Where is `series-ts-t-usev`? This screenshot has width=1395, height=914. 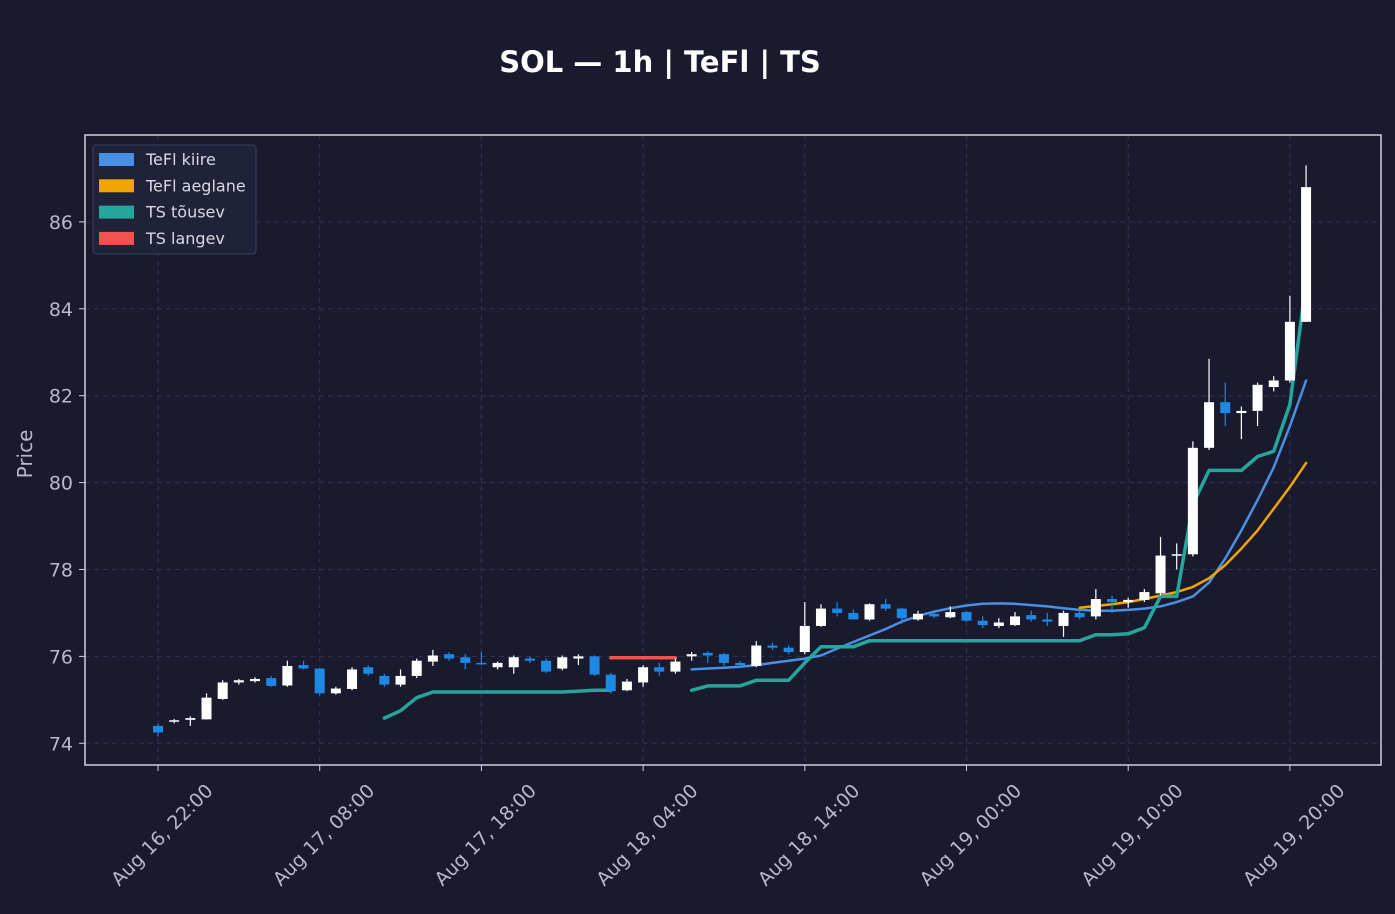 series-ts-t-usev is located at coordinates (497, 704).